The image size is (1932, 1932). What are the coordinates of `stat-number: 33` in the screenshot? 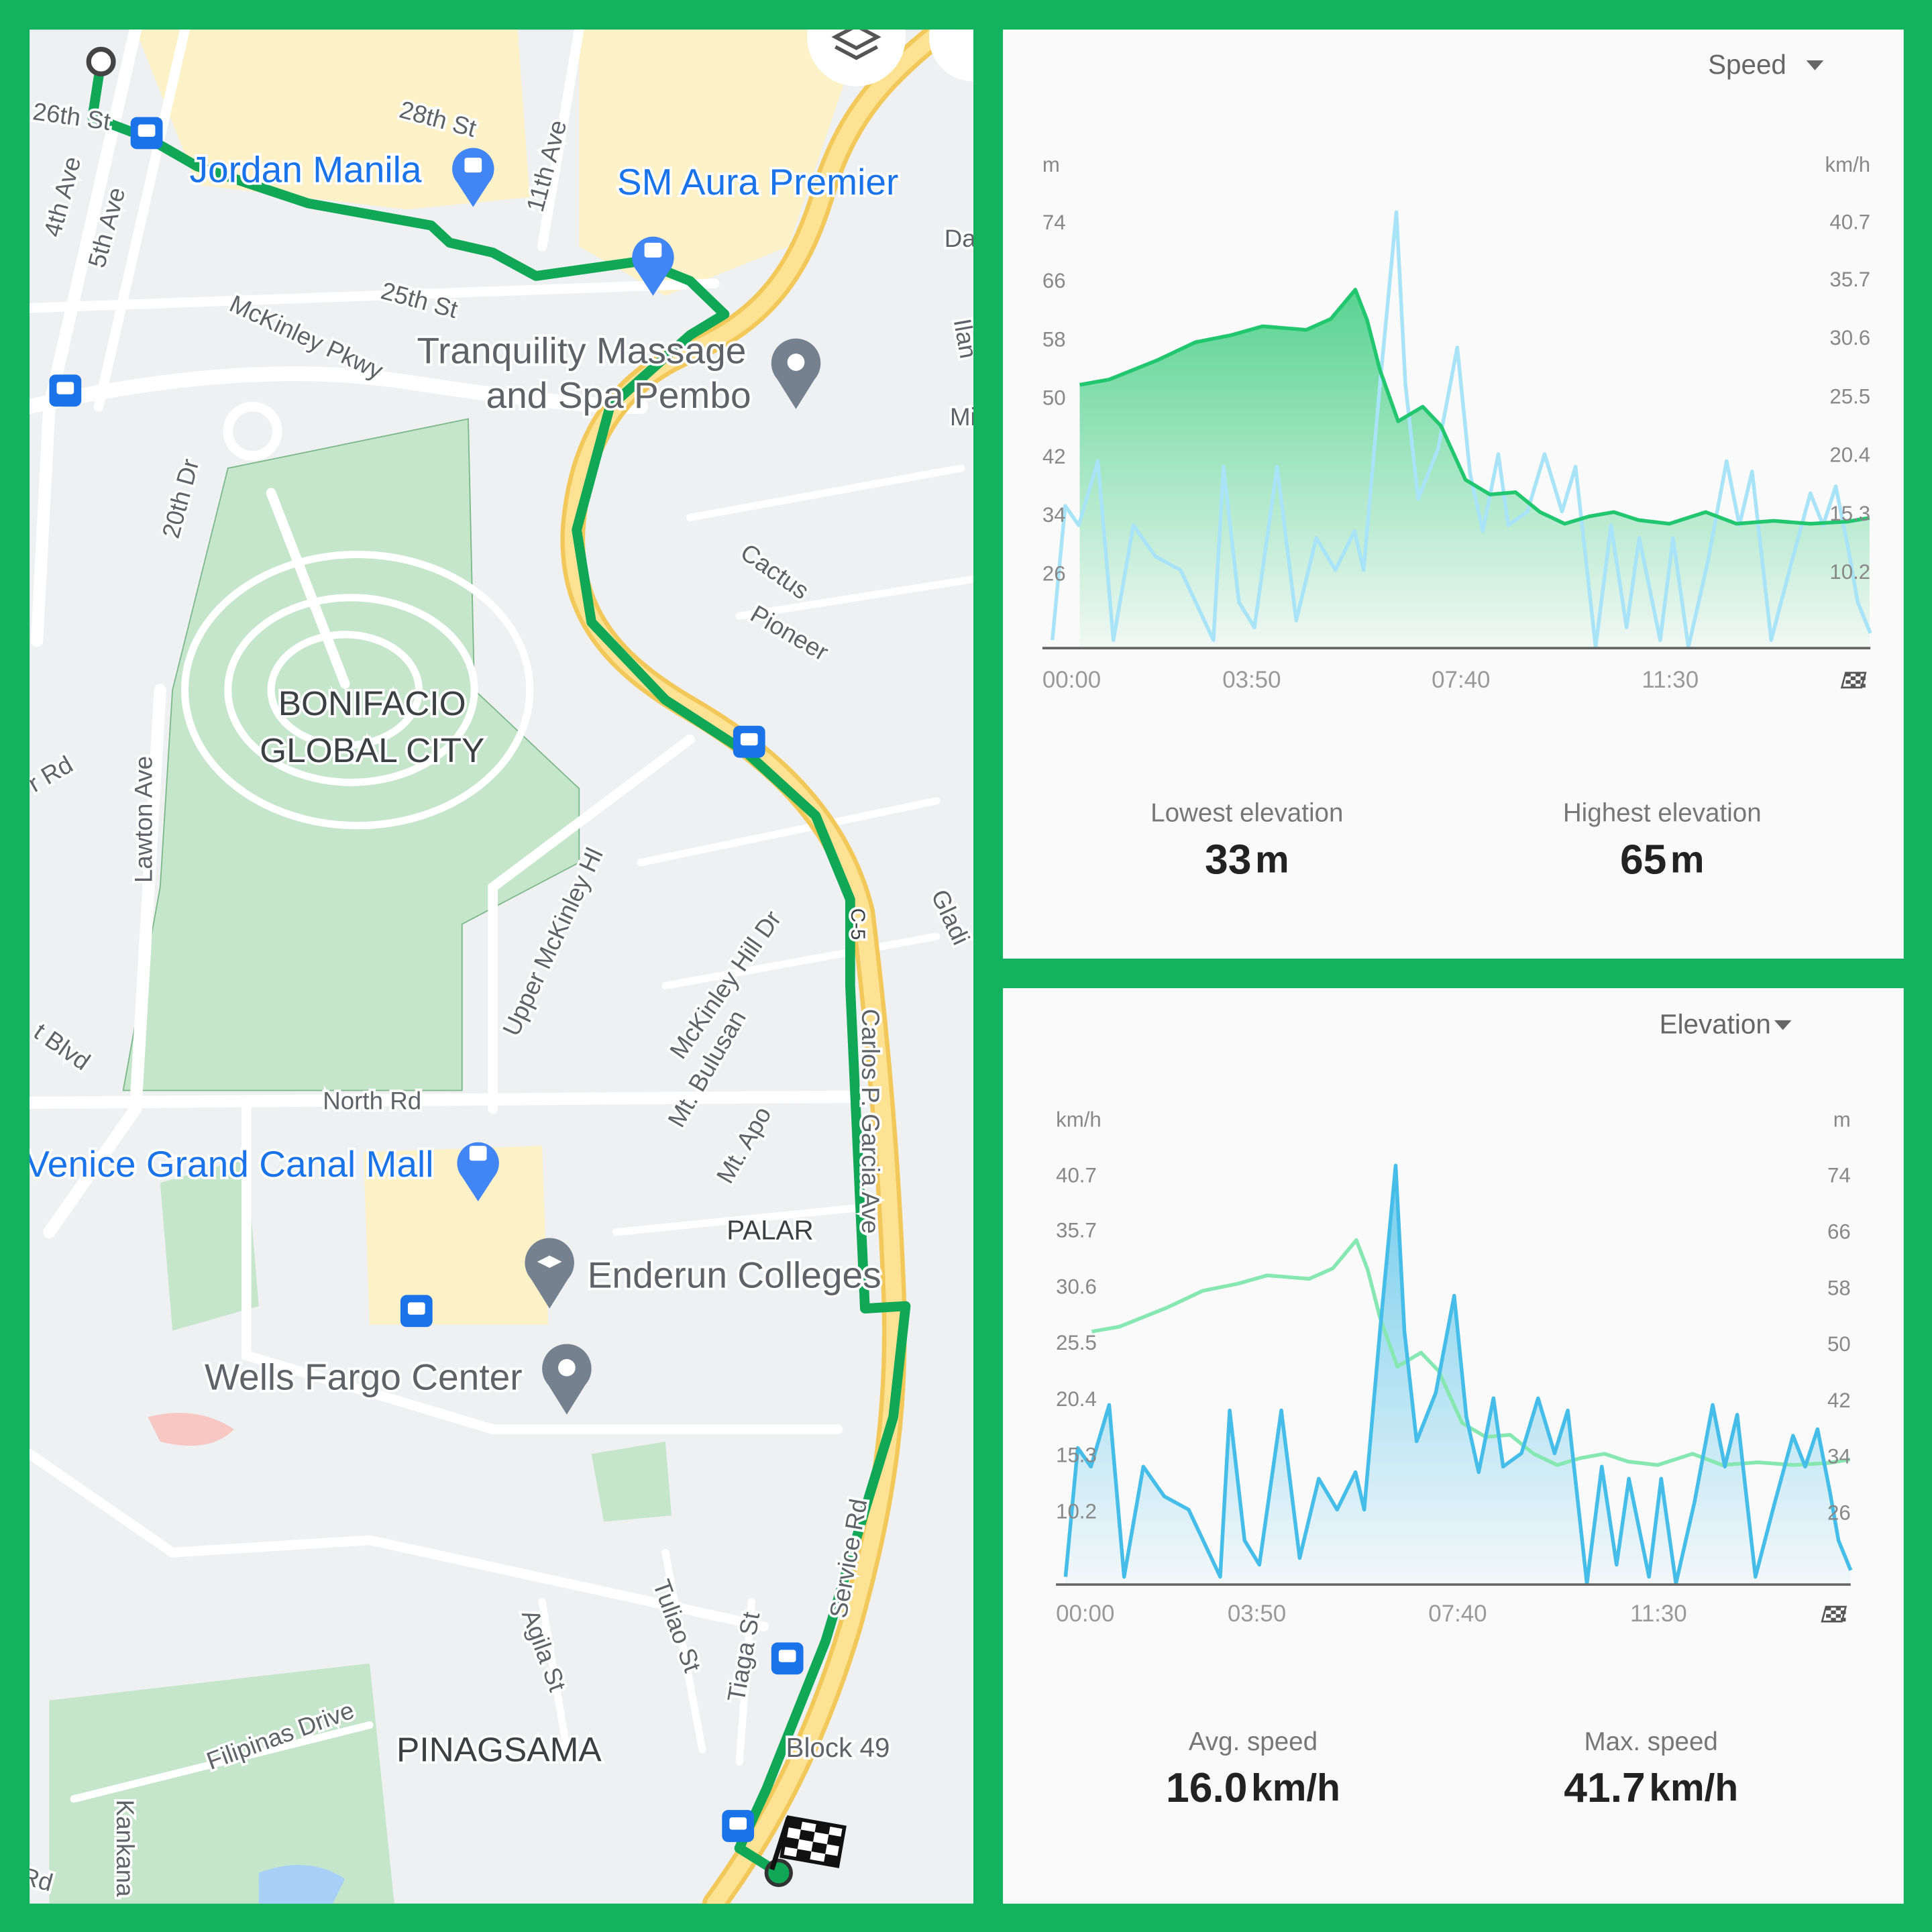 It's located at (1228, 859).